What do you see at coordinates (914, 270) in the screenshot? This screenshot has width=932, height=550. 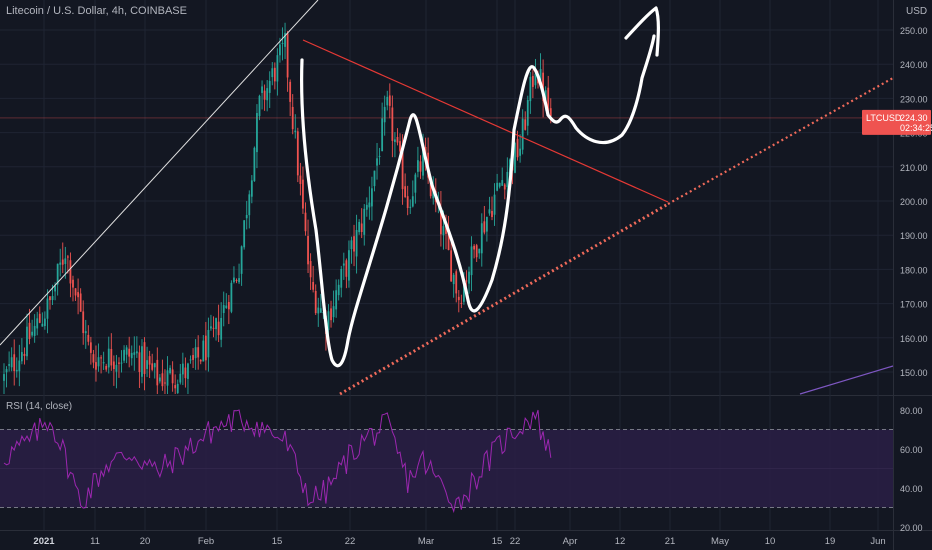 I see `price-tick-label: 180.00` at bounding box center [914, 270].